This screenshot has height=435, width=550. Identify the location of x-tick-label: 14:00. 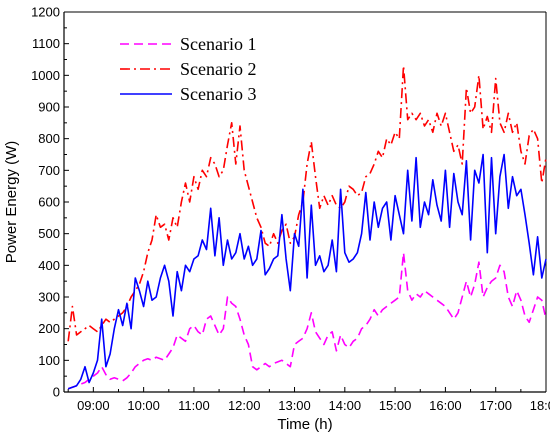
(345, 405).